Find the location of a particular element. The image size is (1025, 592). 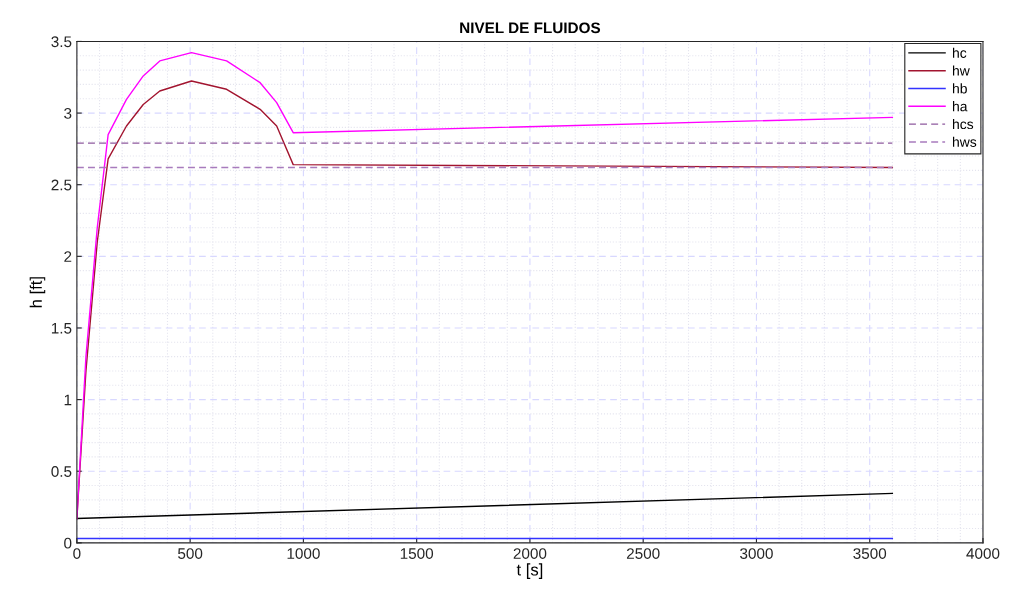

legend-label: hw is located at coordinates (961, 70).